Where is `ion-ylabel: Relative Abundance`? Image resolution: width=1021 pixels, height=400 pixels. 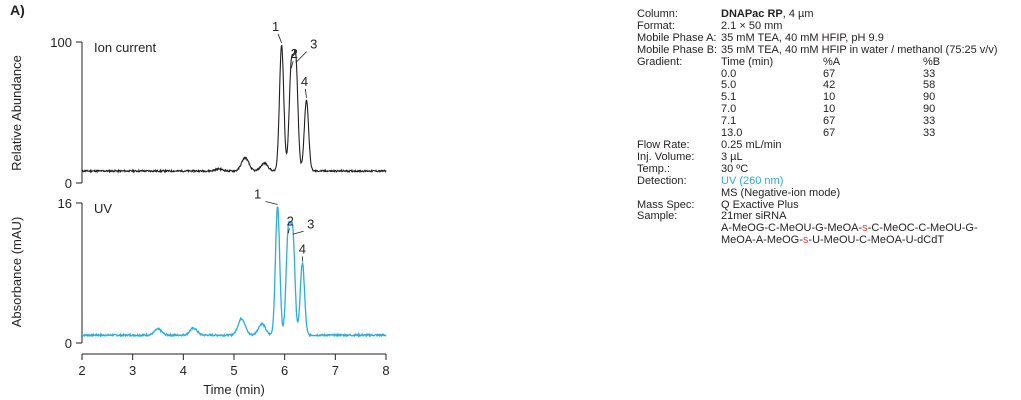 ion-ylabel: Relative Abundance is located at coordinates (16, 113).